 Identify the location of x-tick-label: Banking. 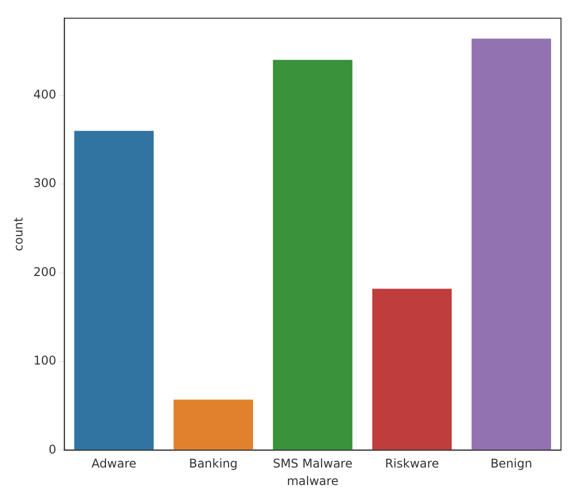
(213, 463).